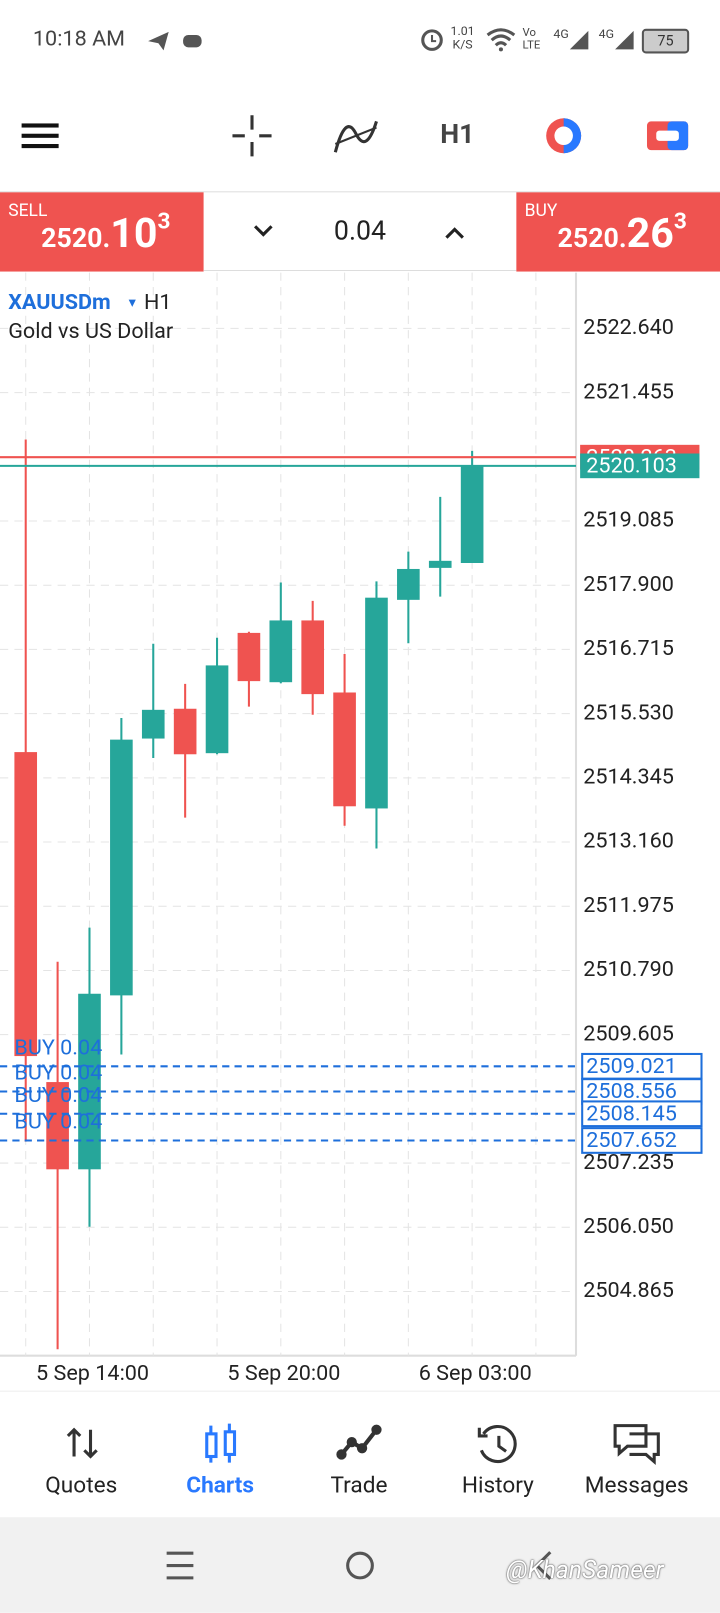  I want to click on wifi-icon, so click(501, 40).